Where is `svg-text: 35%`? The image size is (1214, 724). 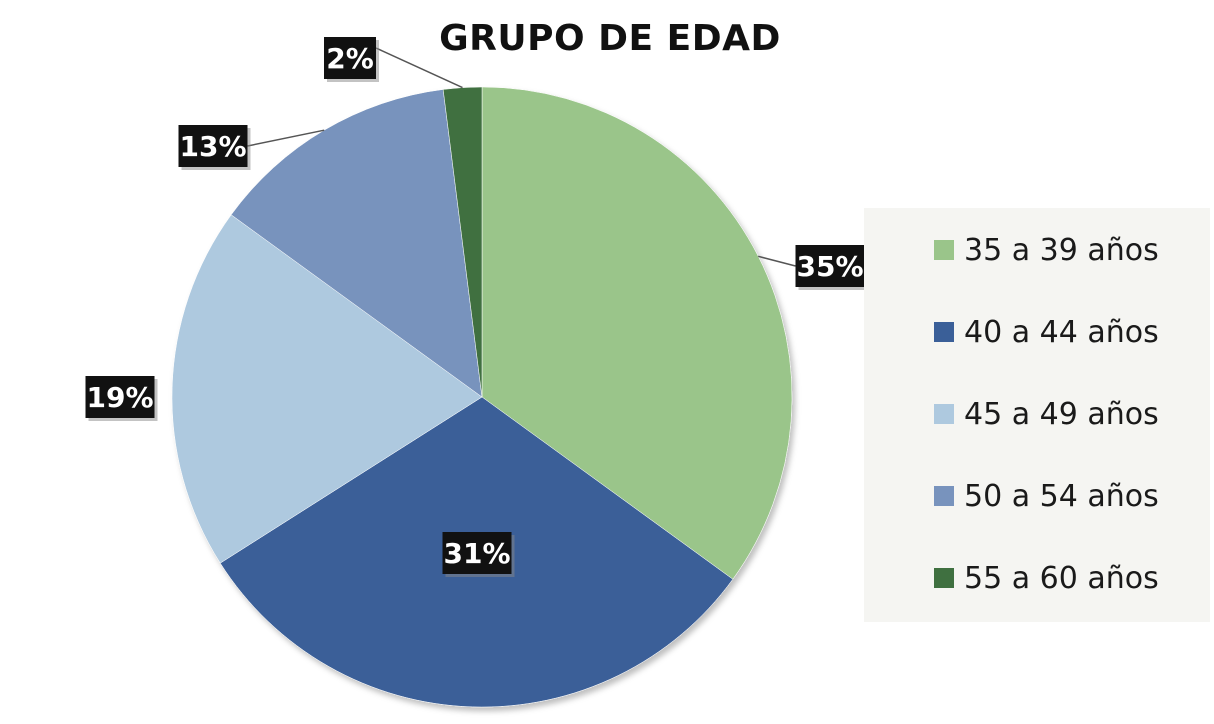
svg-text: 35% is located at coordinates (829, 266).